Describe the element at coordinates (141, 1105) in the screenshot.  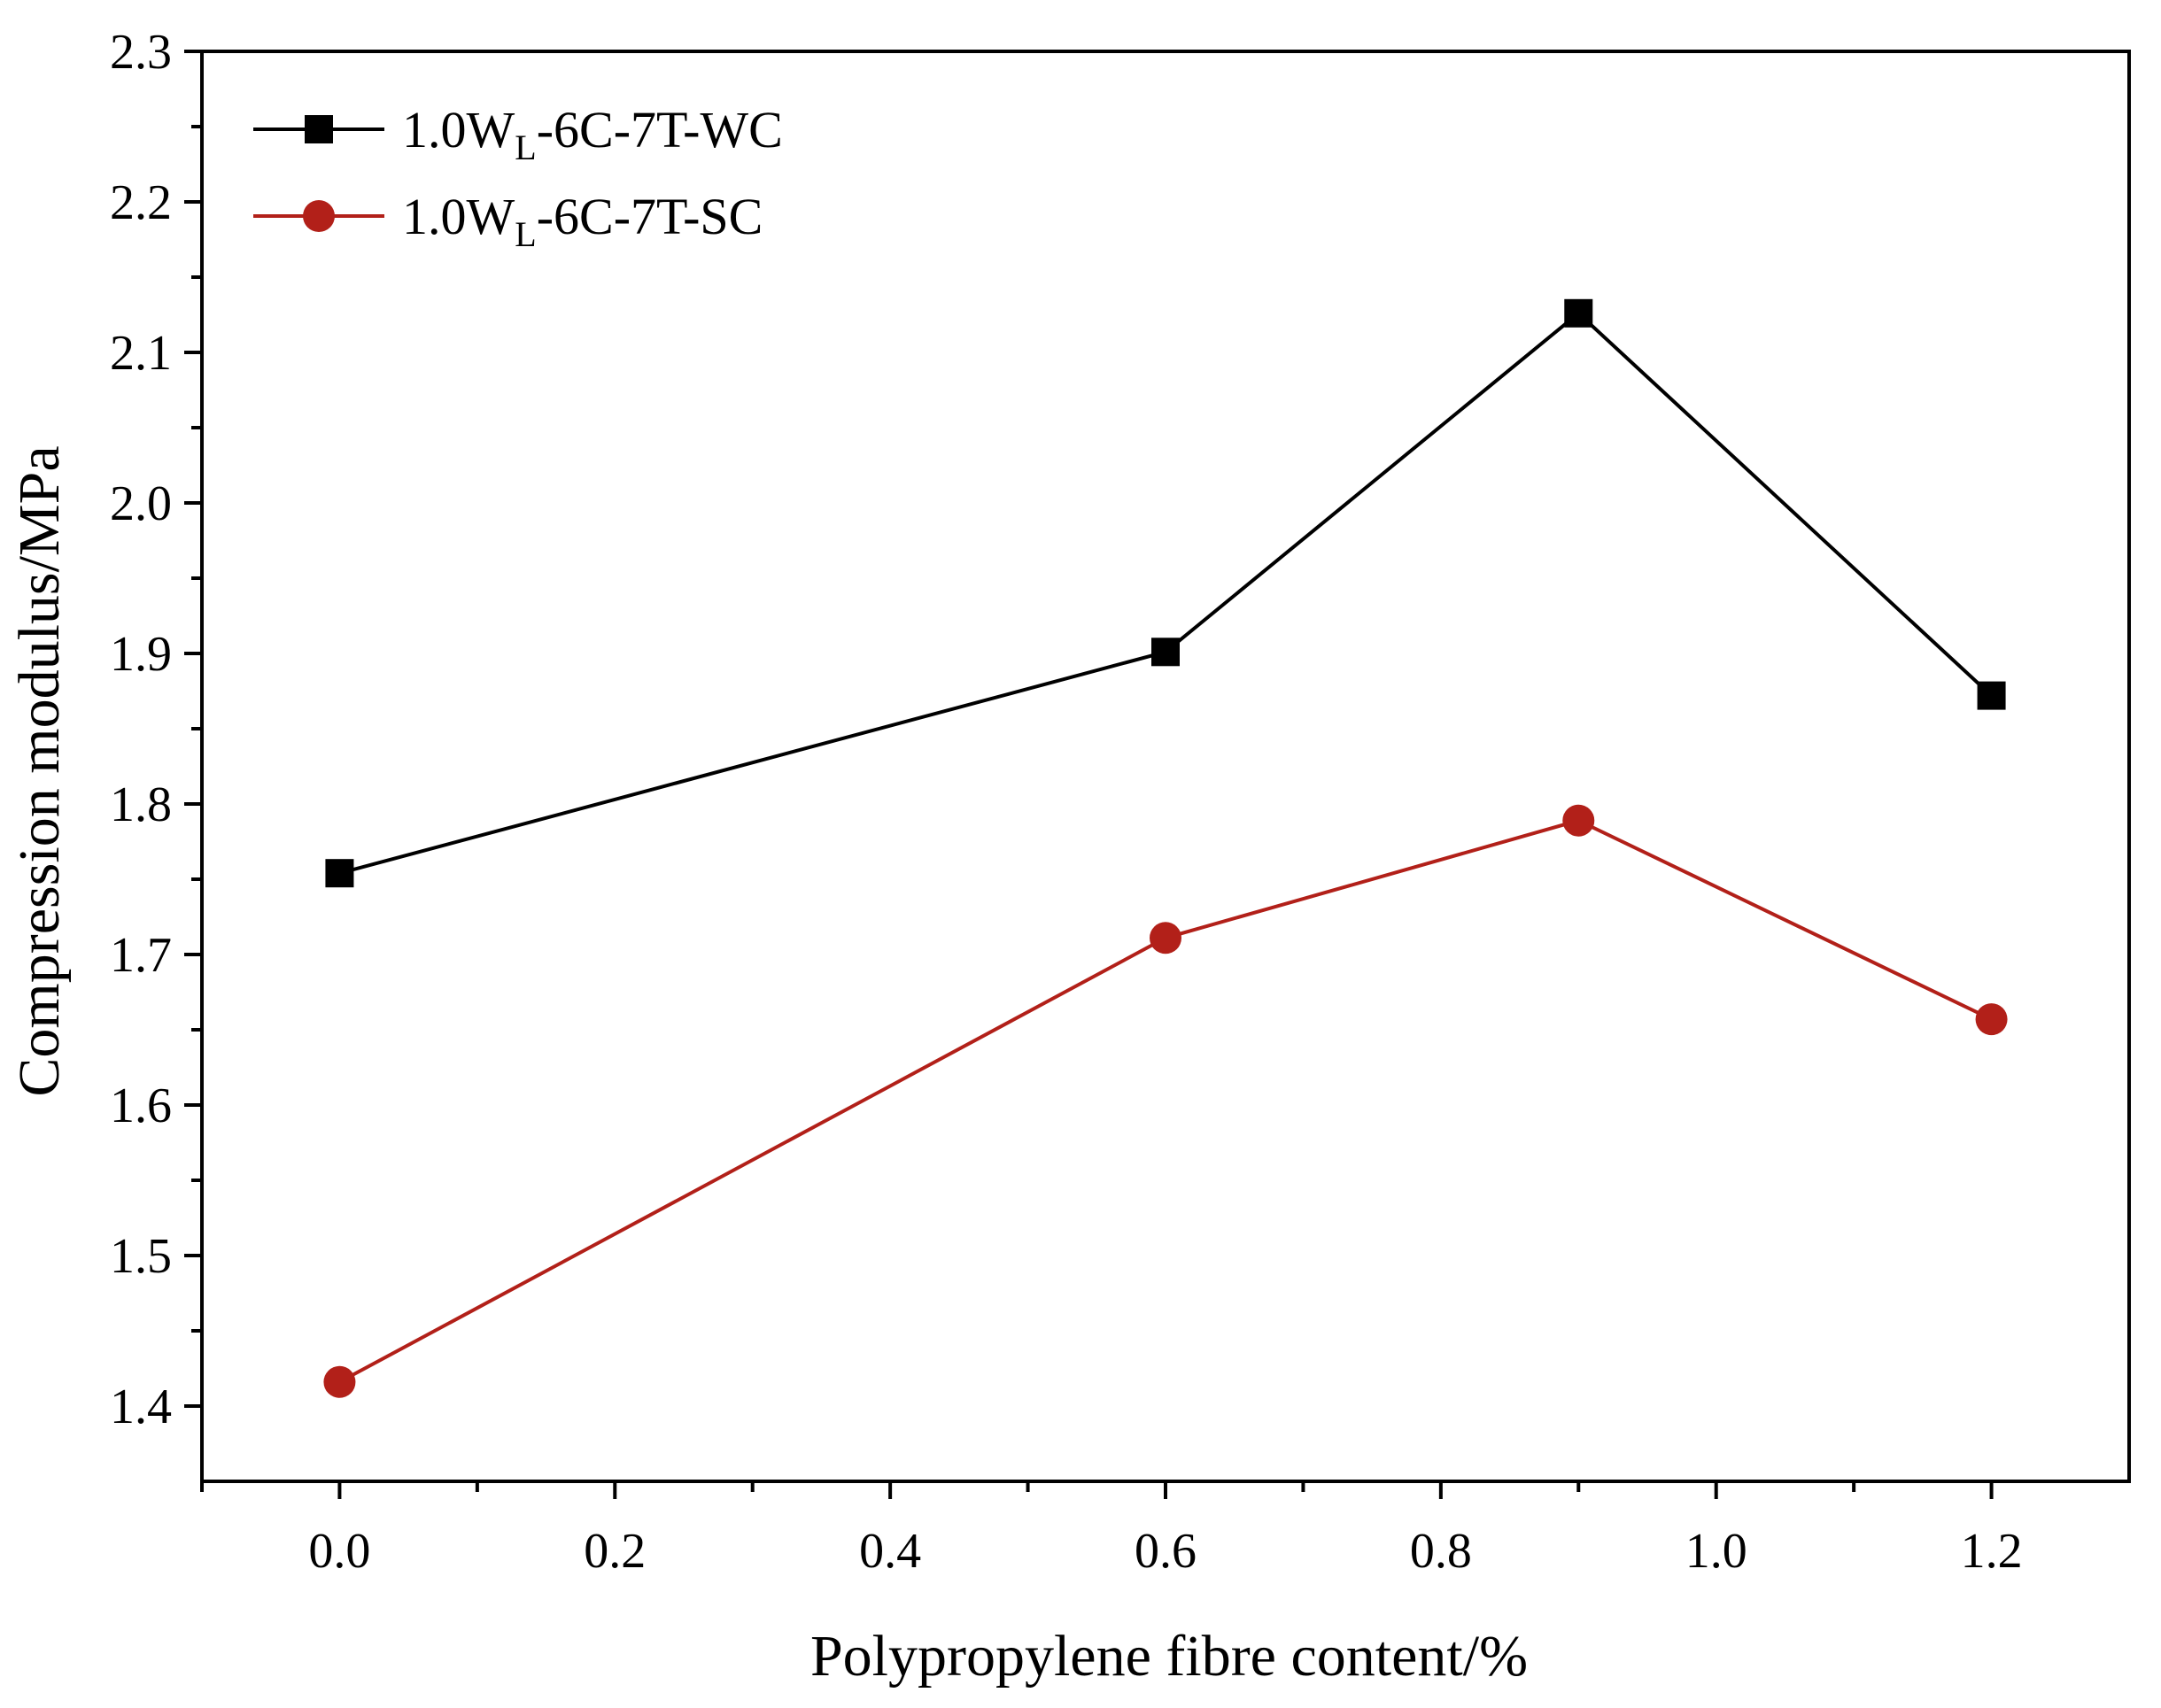
I see `y-tick-label: 1.6` at that location.